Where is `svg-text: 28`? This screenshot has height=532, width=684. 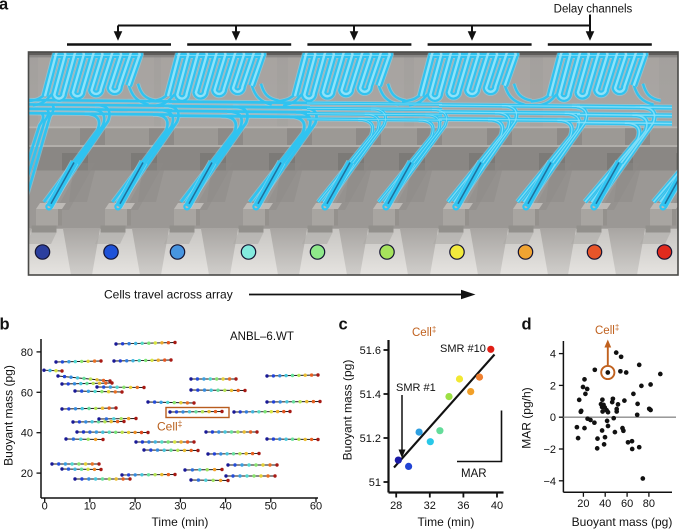 svg-text: 28 is located at coordinates (396, 506).